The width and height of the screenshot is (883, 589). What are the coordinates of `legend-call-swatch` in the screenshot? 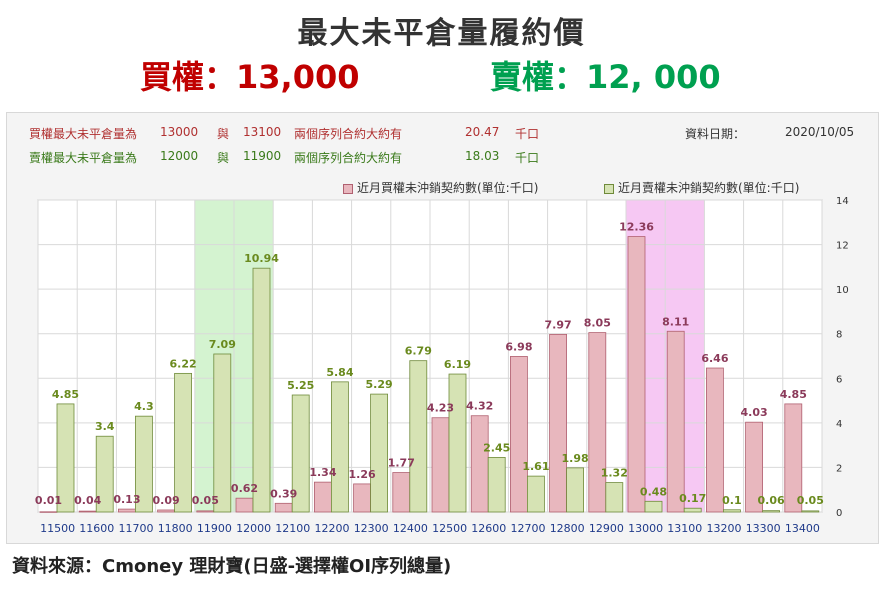 It's located at (348, 188).